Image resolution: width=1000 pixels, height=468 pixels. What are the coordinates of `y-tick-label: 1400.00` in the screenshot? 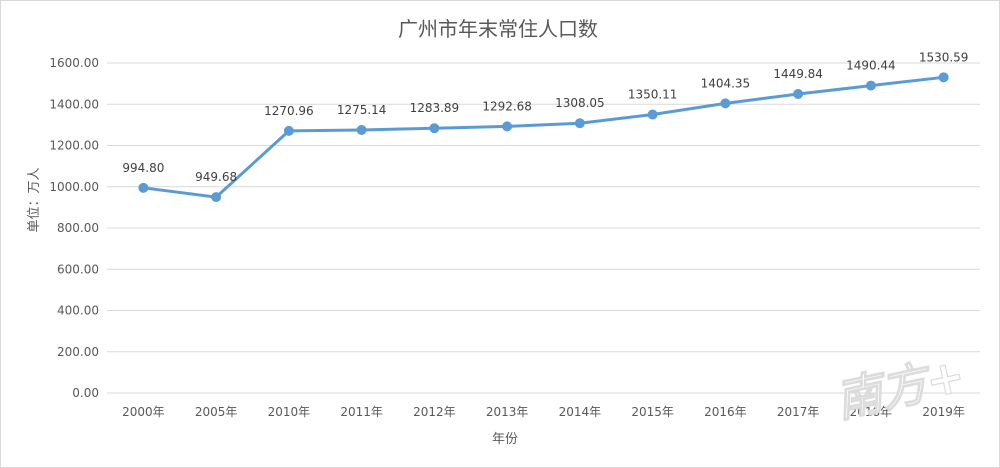 It's located at (74, 104).